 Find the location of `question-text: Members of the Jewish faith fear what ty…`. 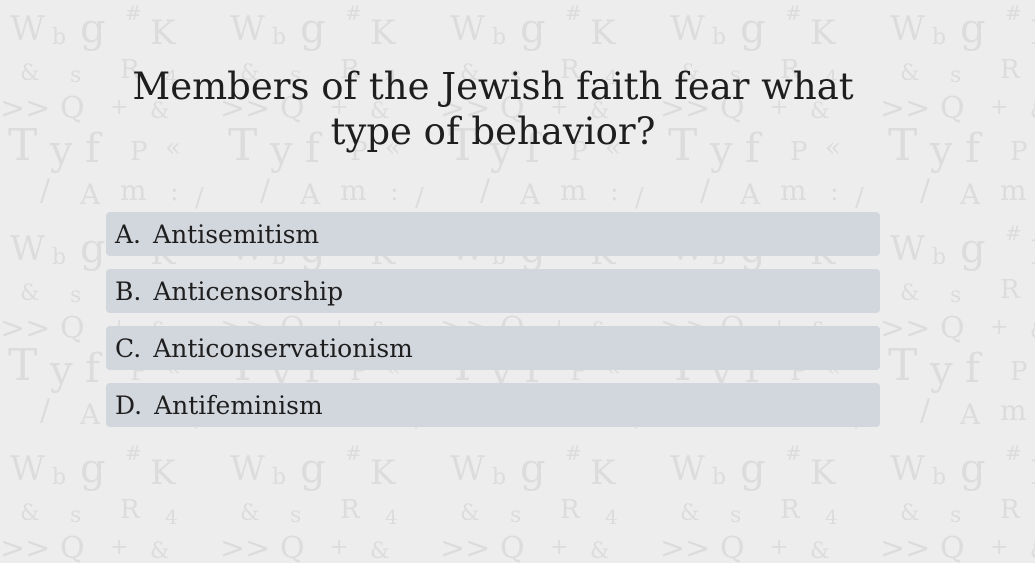

question-text: Members of the Jewish faith fear what ty… is located at coordinates (493, 109).